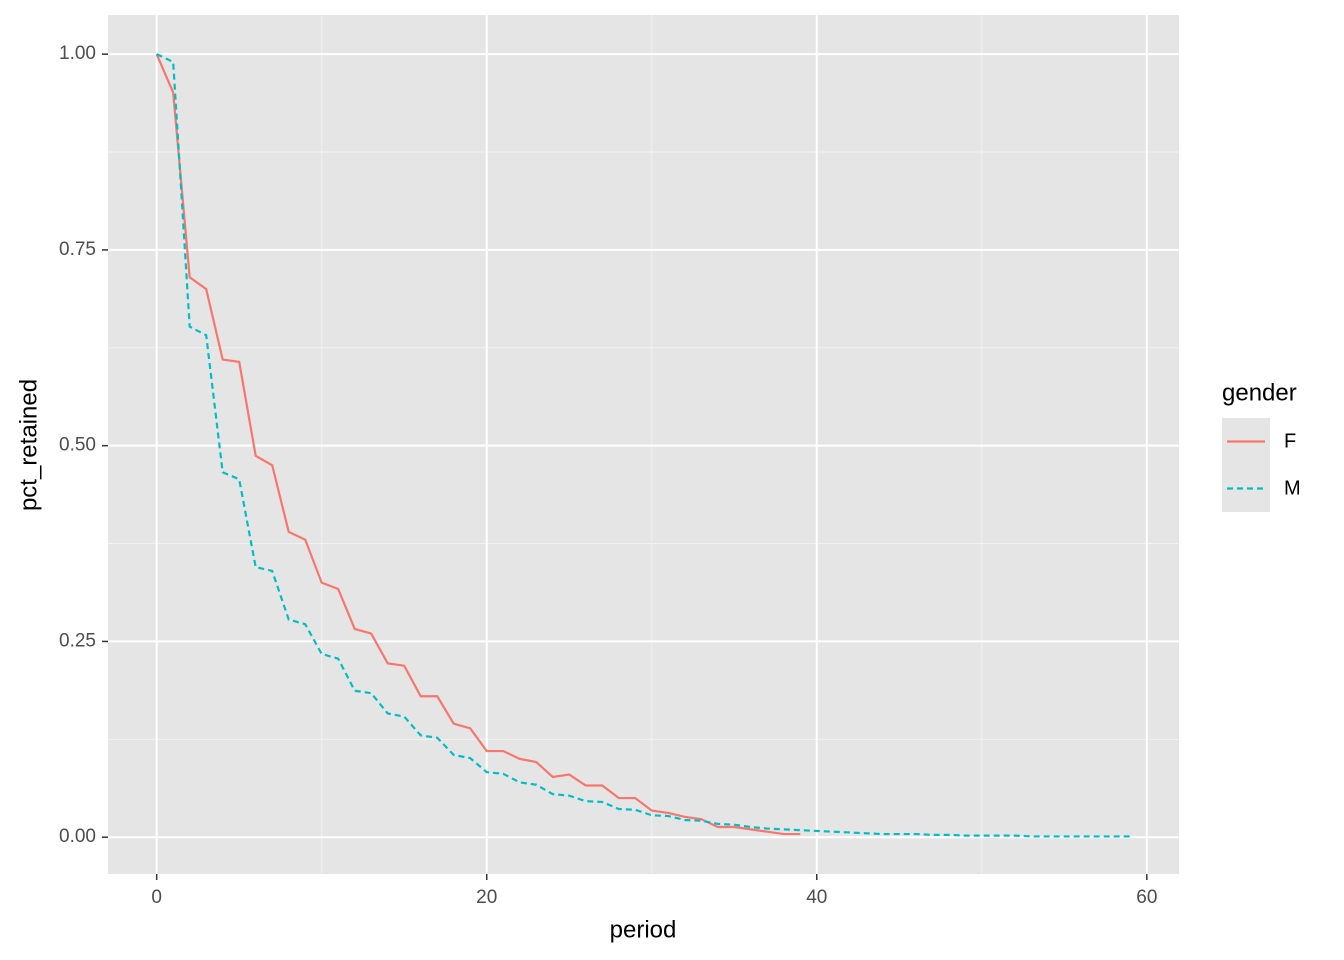  What do you see at coordinates (77, 445) in the screenshot?
I see `y-tick-label: 0.50` at bounding box center [77, 445].